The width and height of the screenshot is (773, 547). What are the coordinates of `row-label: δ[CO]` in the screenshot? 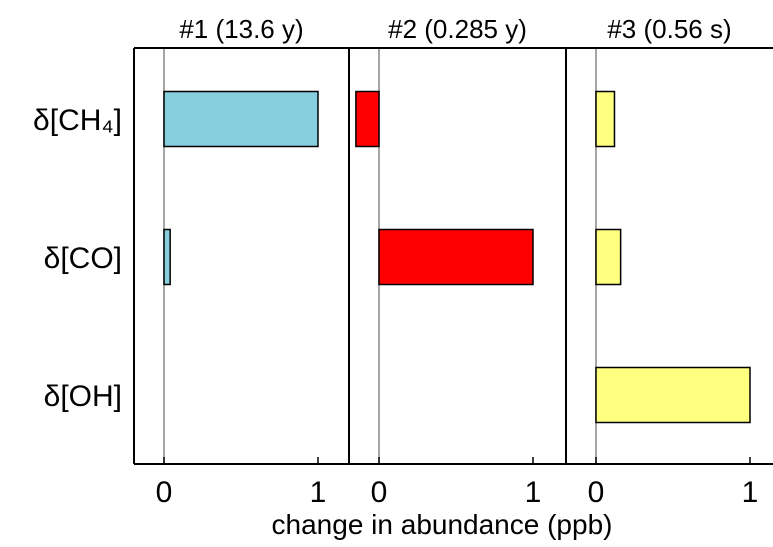 It's located at (83, 258).